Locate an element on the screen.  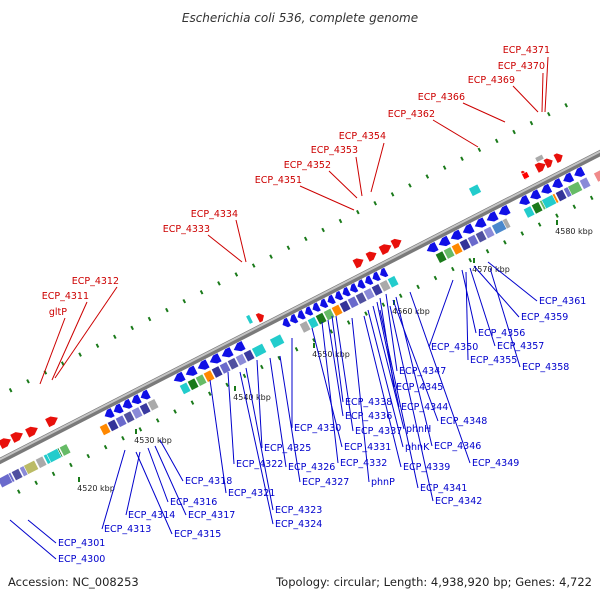
gene-label: ECP_4316 is located at coordinates (193, 502).